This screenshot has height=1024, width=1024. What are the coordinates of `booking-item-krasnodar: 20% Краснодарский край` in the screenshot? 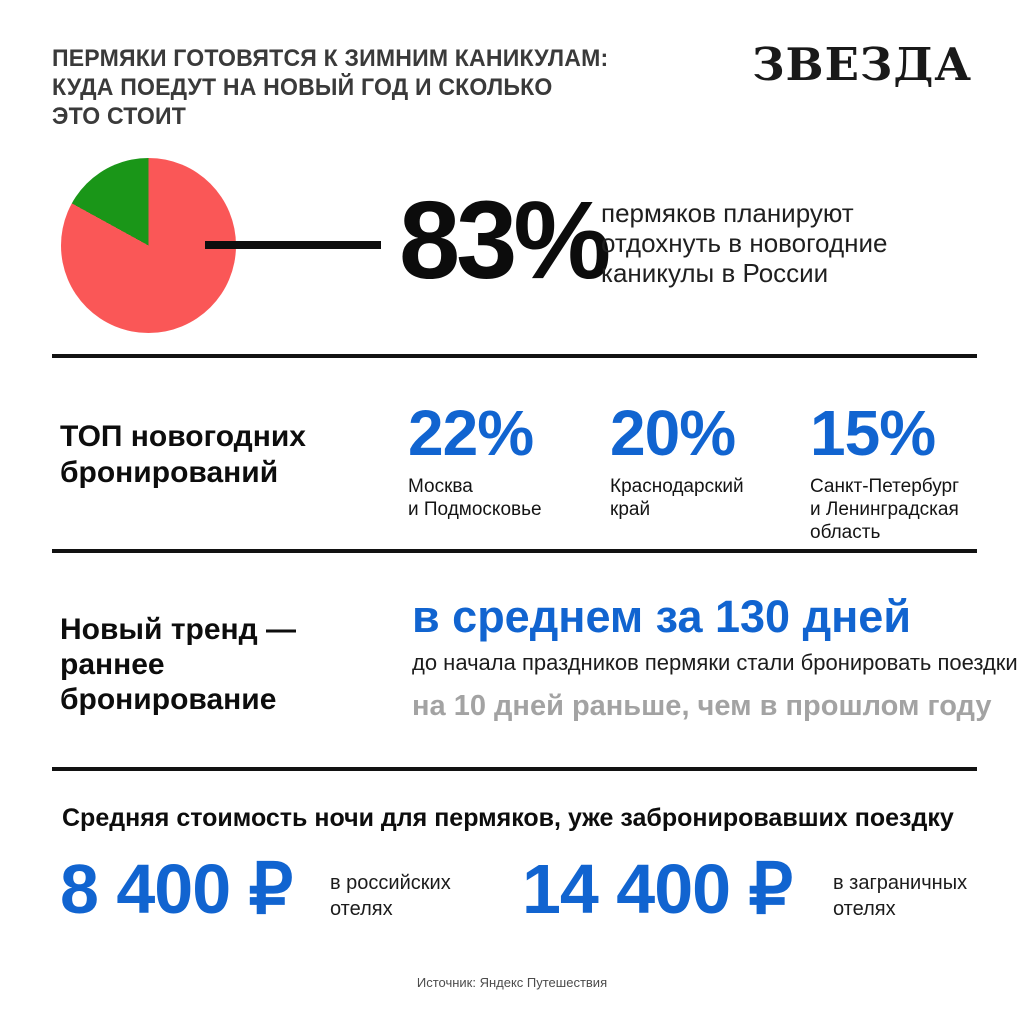 It's located at (677, 461).